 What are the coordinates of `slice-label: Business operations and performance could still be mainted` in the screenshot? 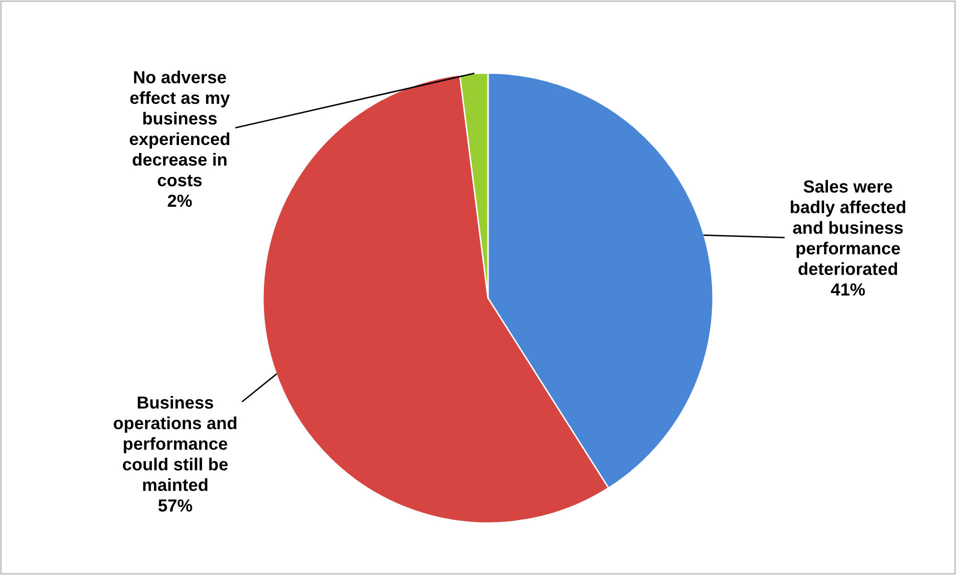 It's located at (175, 444).